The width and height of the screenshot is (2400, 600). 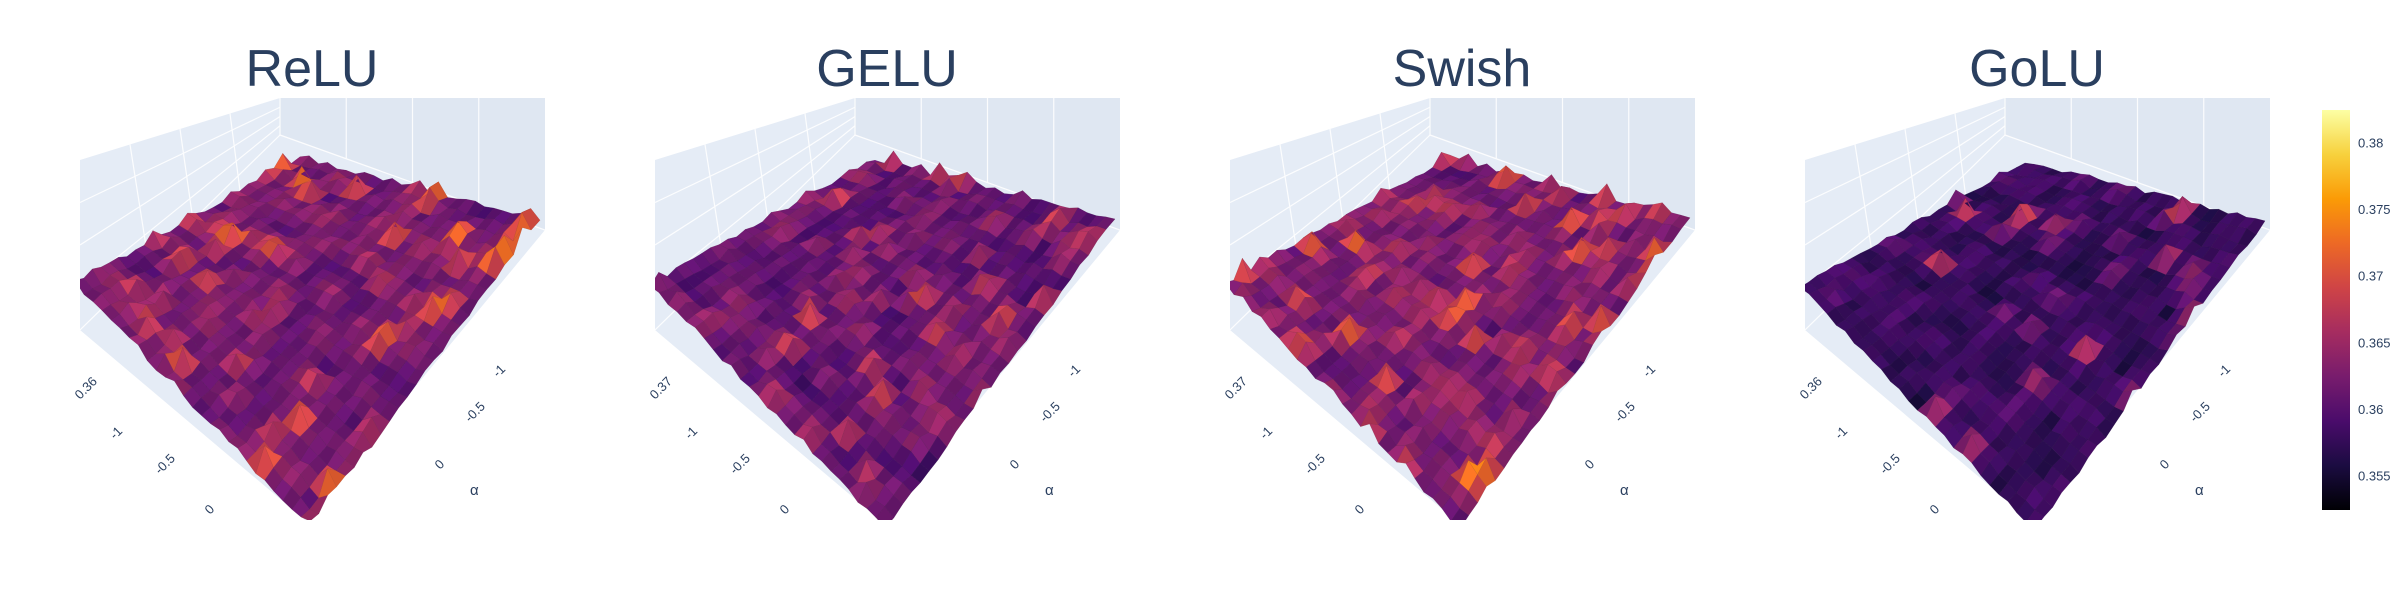 What do you see at coordinates (2037, 69) in the screenshot?
I see `panel-title: GoLU` at bounding box center [2037, 69].